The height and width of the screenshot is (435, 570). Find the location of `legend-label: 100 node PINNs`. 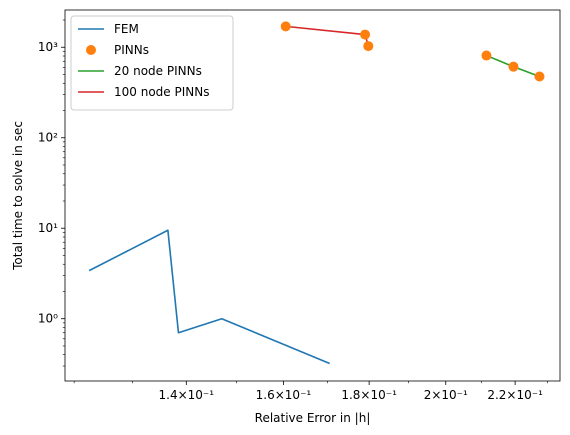

legend-label: 100 node PINNs is located at coordinates (161, 92).